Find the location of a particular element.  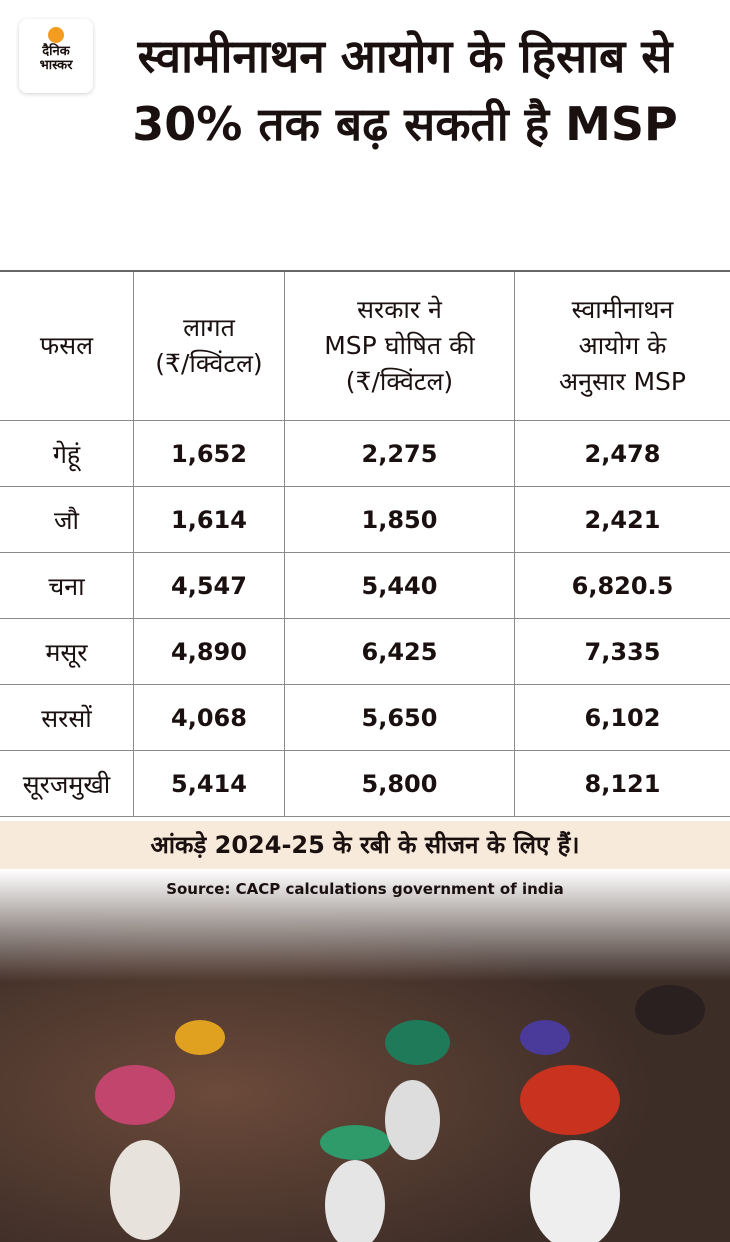

crop-name: चना is located at coordinates (67, 585).